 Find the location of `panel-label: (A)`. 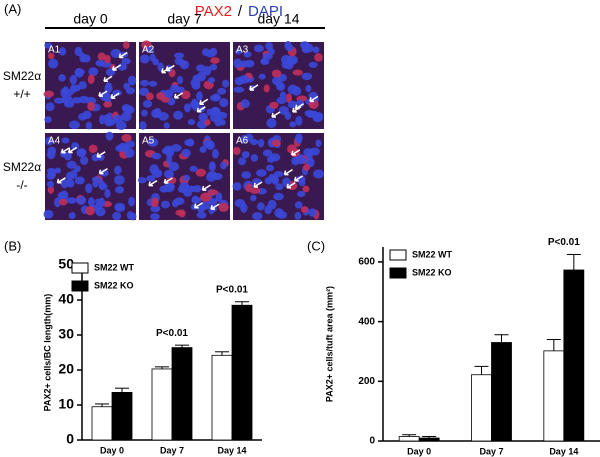

panel-label: (A) is located at coordinates (12, 8).